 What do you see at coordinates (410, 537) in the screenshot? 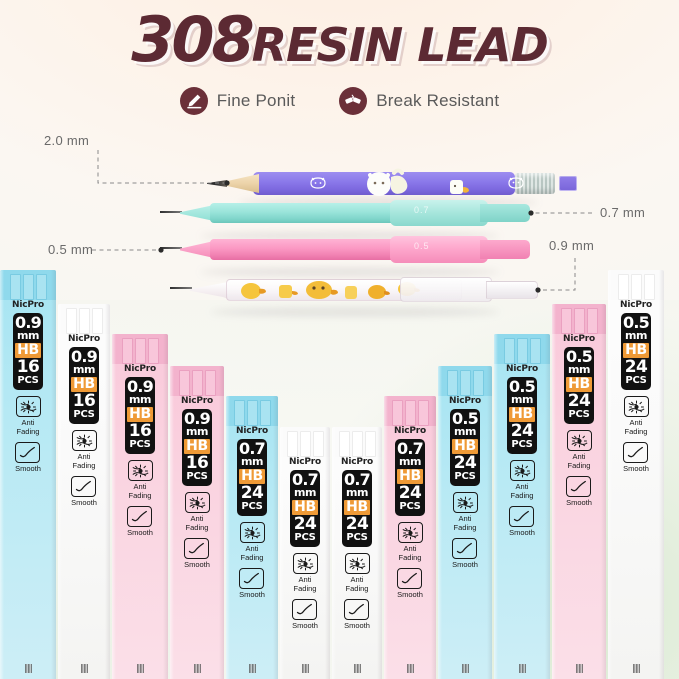
I see `lead-tube-8-0.7mm-pink: NicPro 0.7 mm HB 24 PCS Anti Fading Smooth` at bounding box center [410, 537].